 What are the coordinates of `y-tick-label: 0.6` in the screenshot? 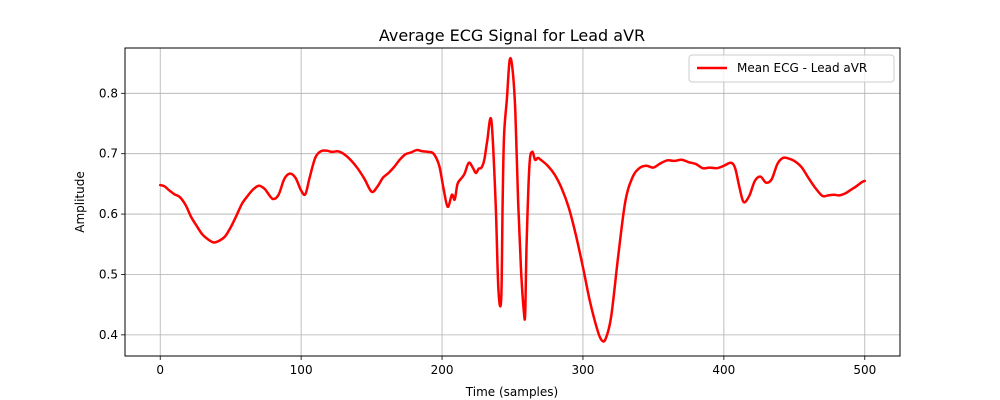 It's located at (108, 214).